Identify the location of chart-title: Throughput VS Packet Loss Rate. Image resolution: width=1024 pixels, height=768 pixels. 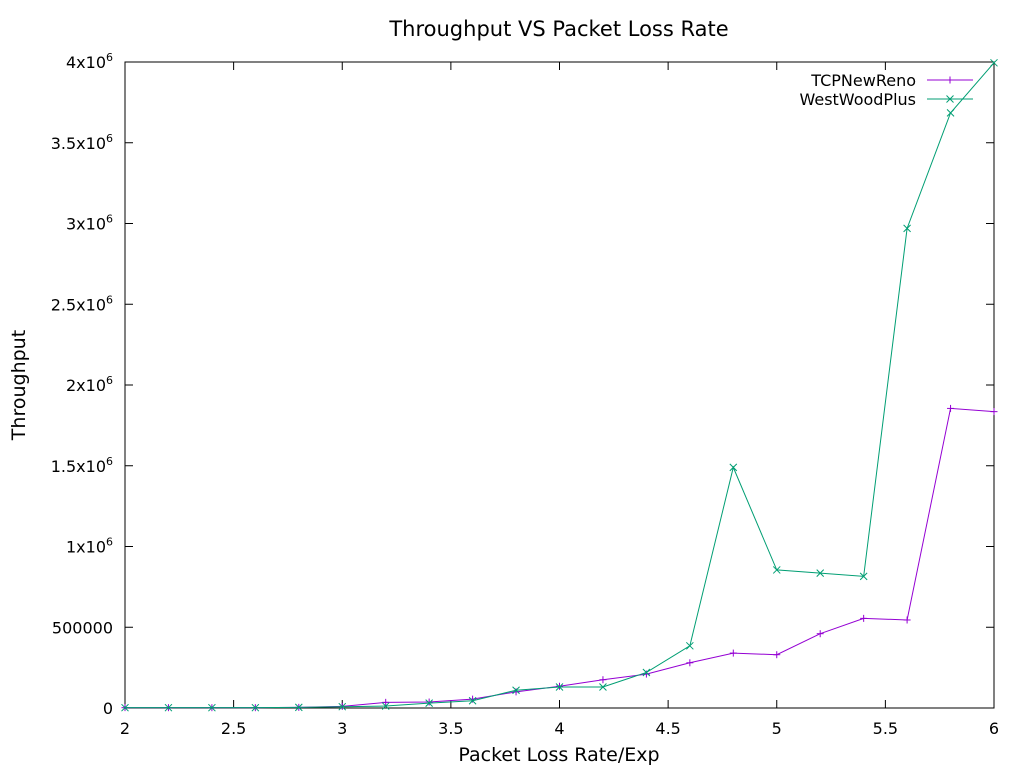
(558, 29).